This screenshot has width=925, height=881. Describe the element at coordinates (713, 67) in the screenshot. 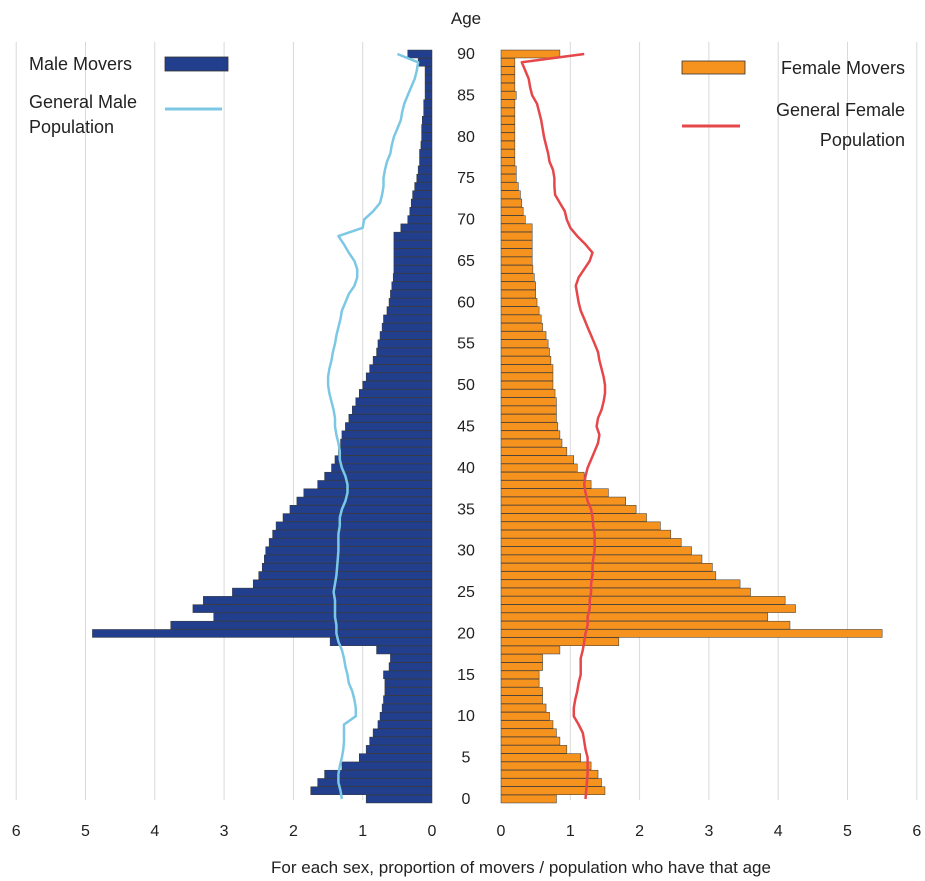

I see `legend-swatch-female-movers` at that location.